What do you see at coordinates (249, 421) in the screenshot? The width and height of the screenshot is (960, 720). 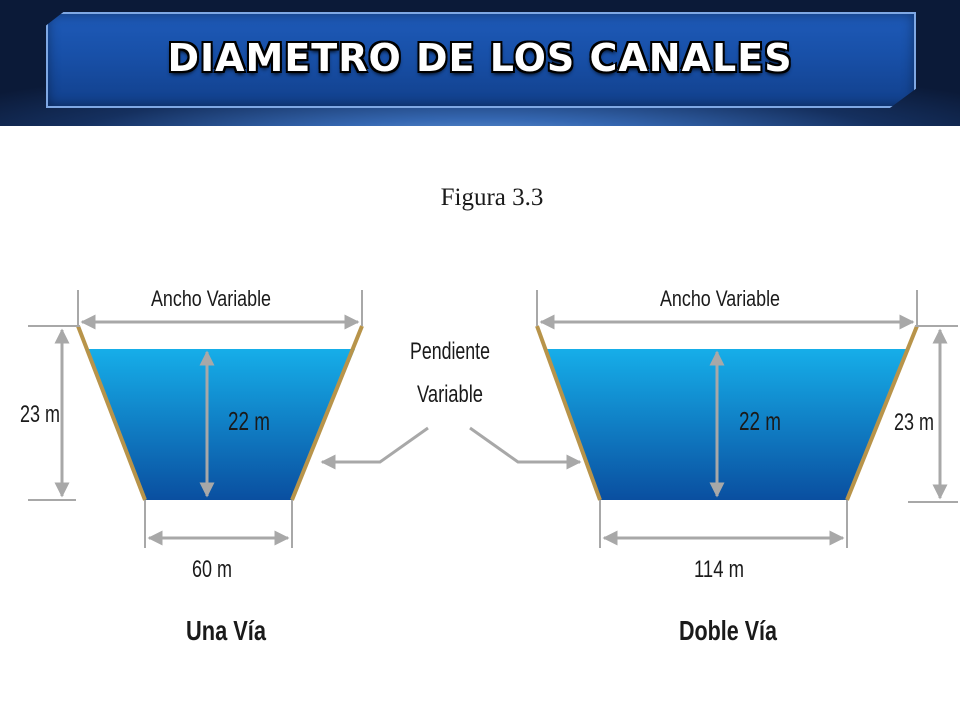 I see `left-water-depth-label: 22 m` at bounding box center [249, 421].